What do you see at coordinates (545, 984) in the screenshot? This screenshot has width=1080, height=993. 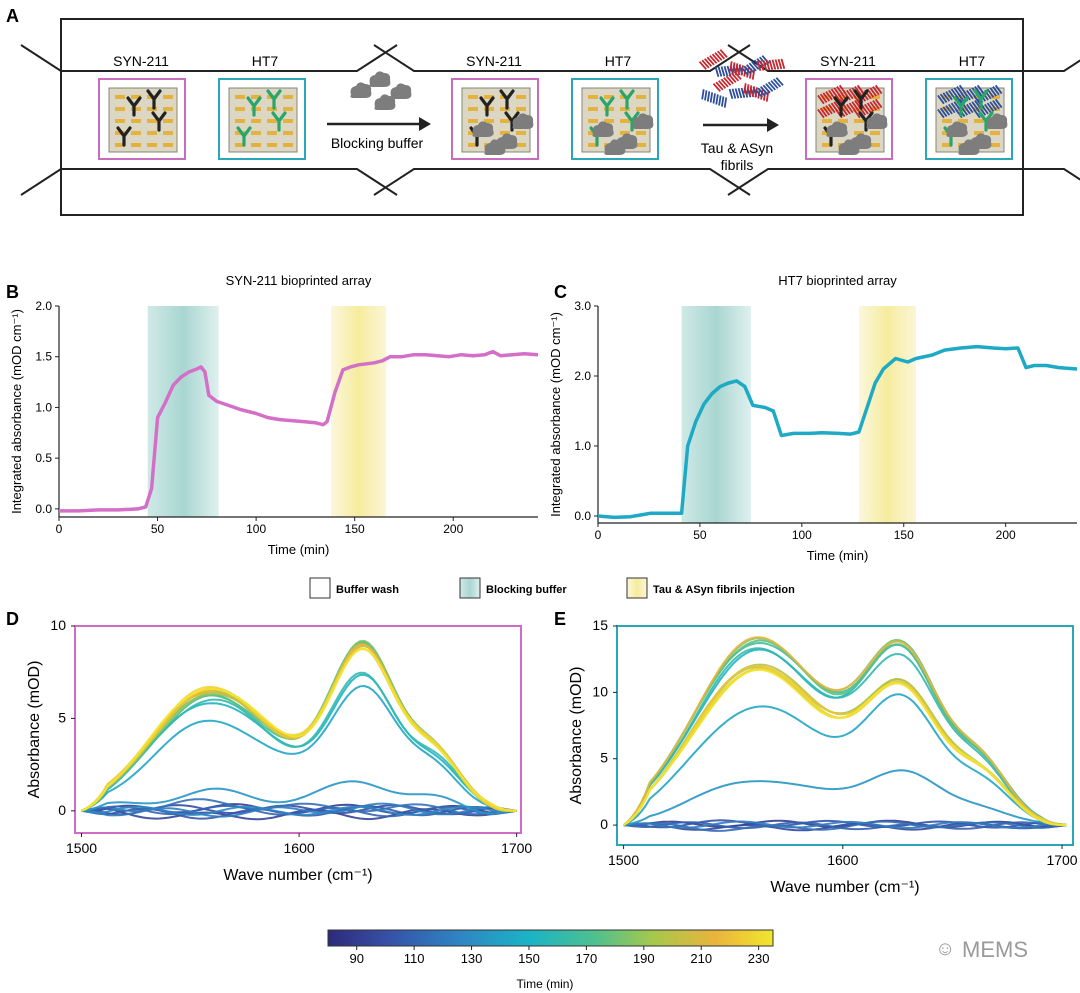 I see `colorbar-label: Time (min)` at bounding box center [545, 984].